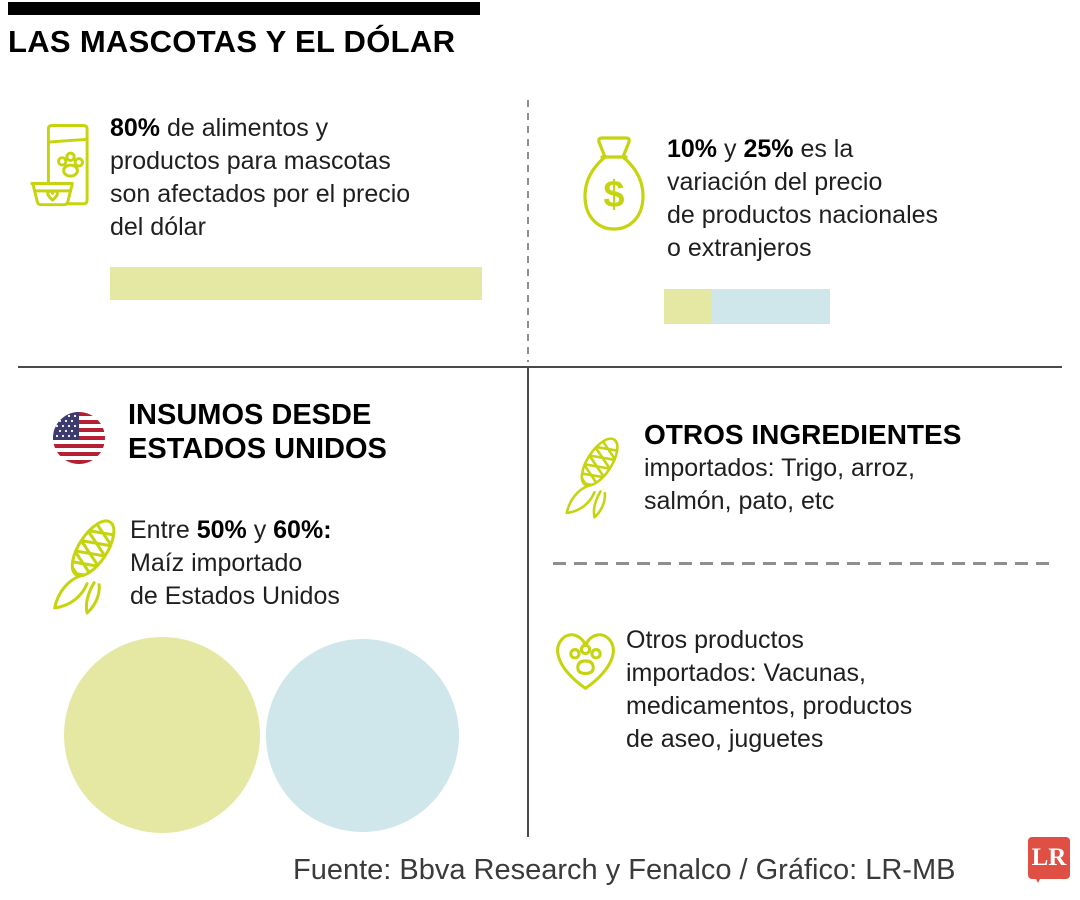 This screenshot has height=900, width=1080. Describe the element at coordinates (302, 530) in the screenshot. I see `corn-stat-2: 60%:` at that location.